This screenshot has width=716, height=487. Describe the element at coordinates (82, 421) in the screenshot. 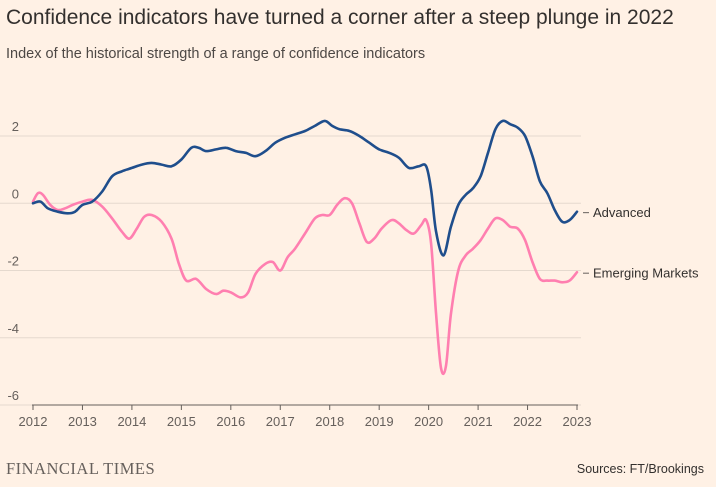

I see `x-tick-label: 2013` at that location.